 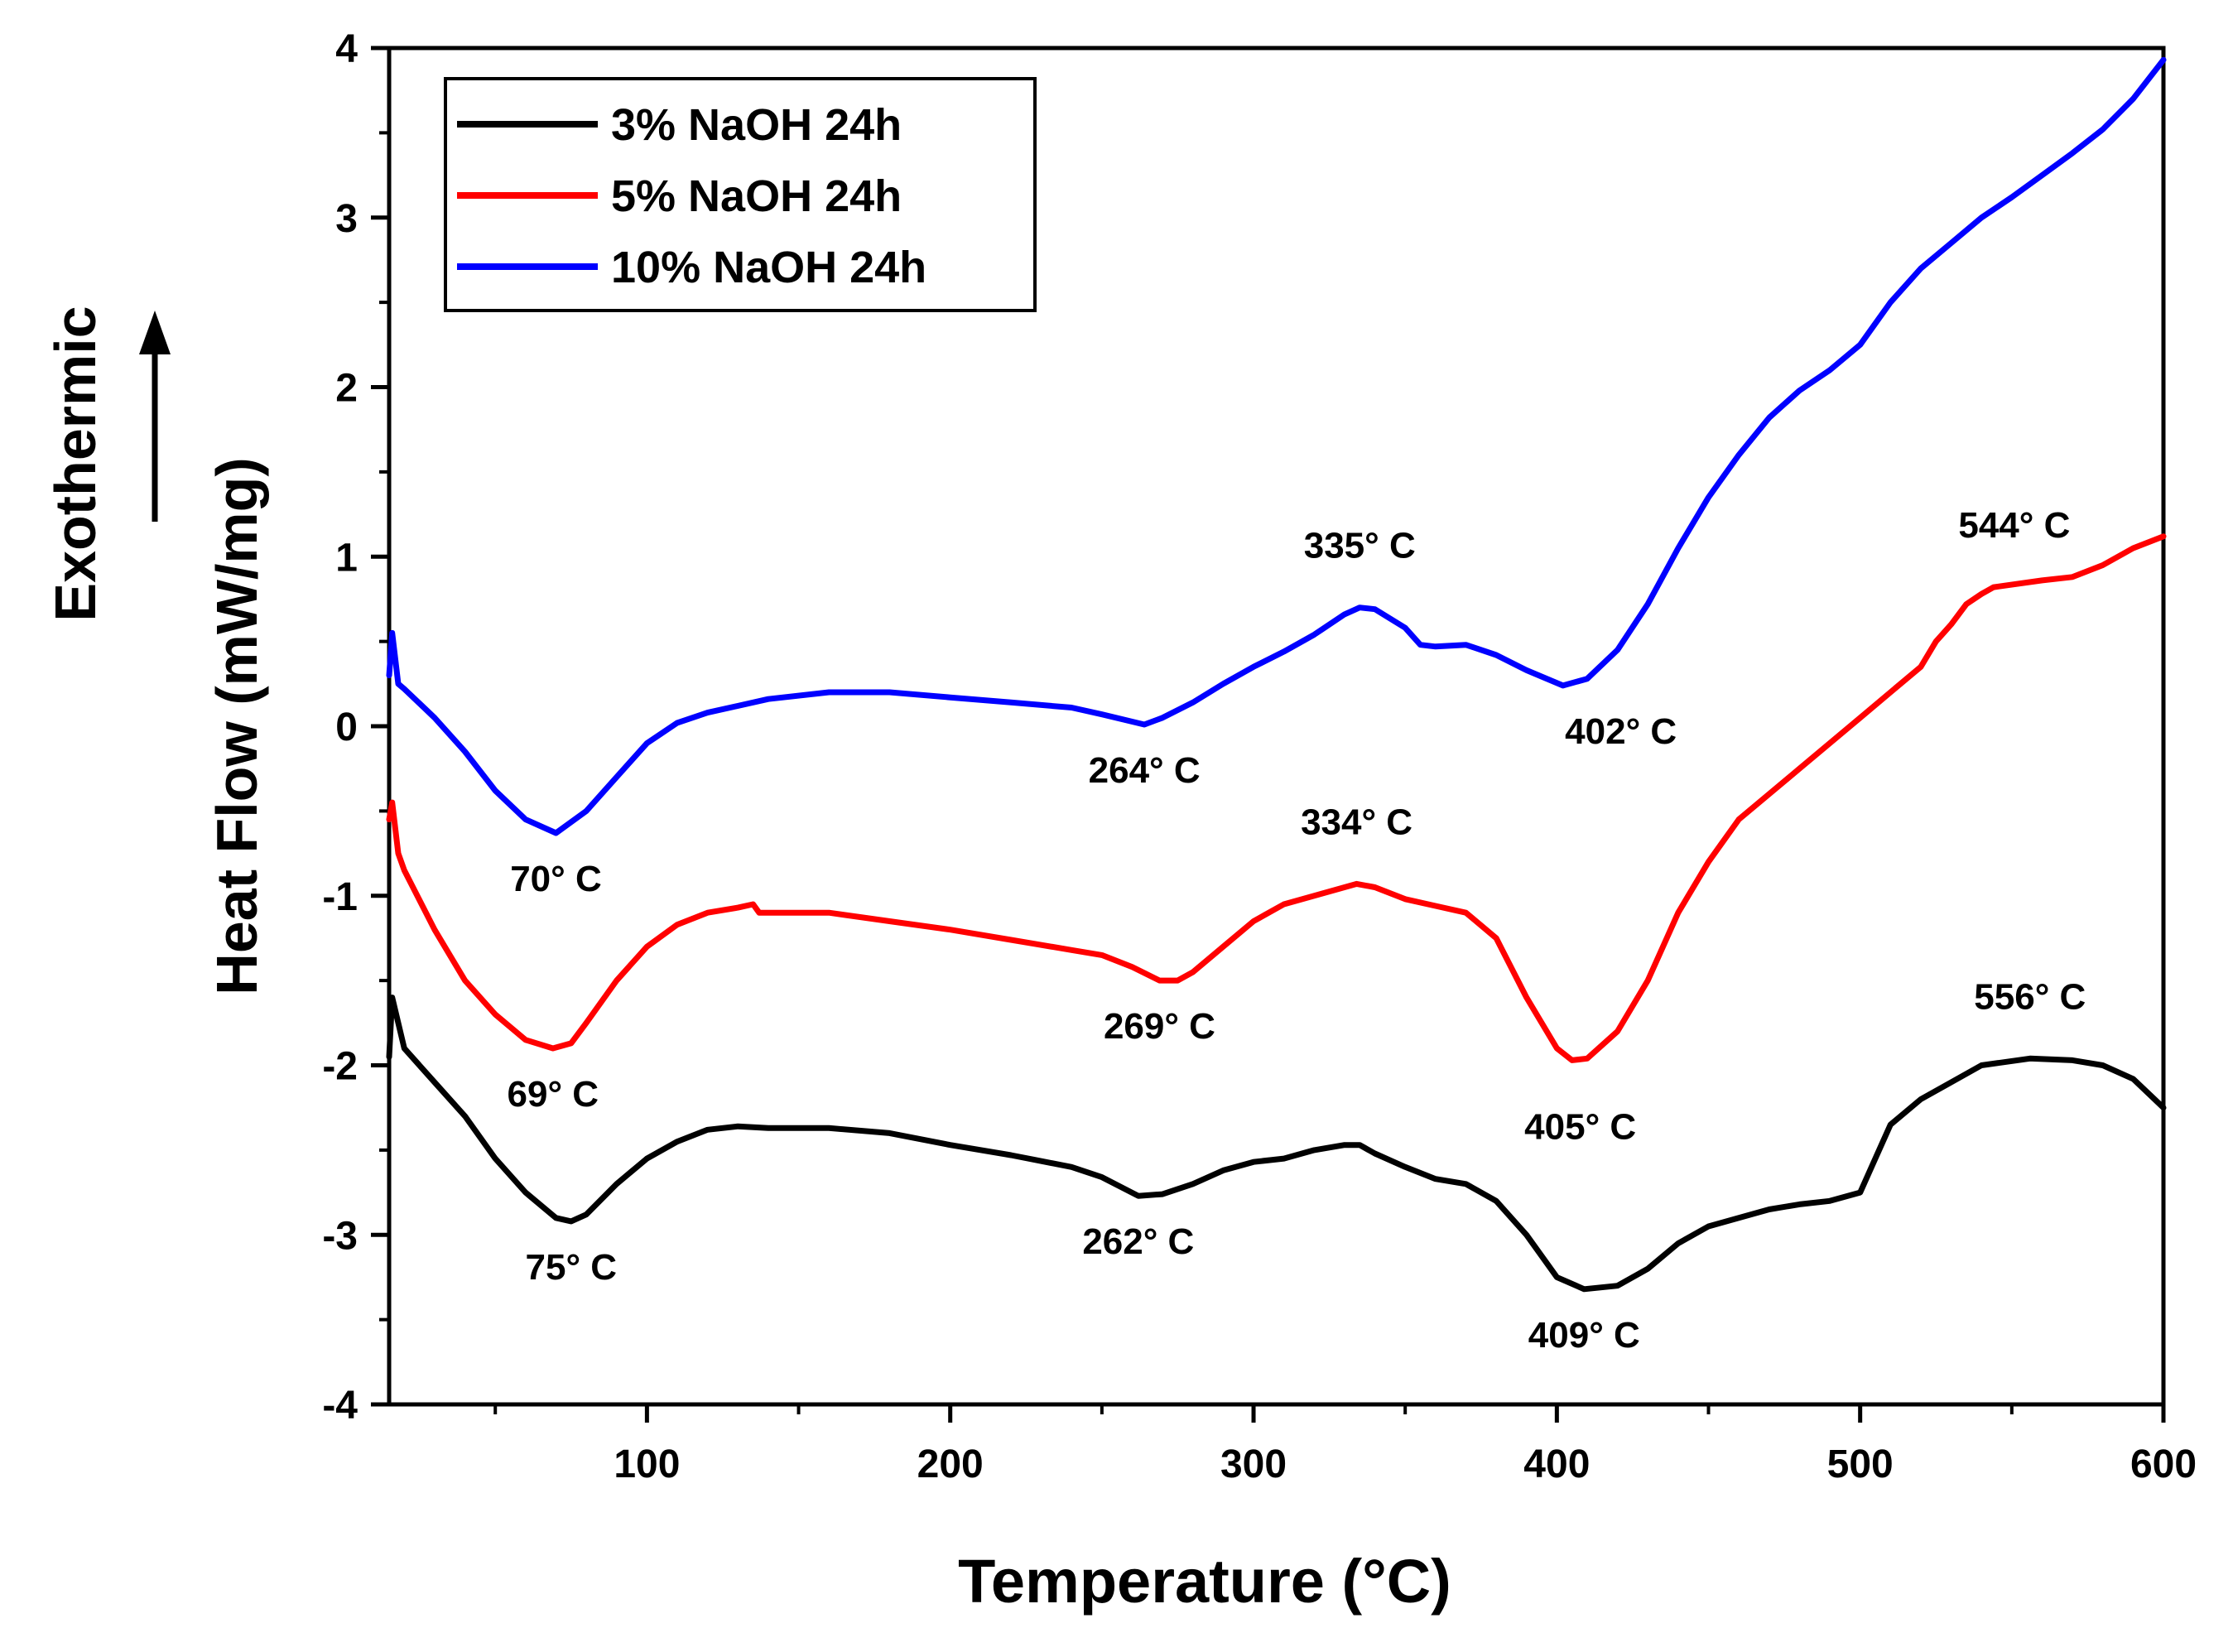 I want to click on peak-annotation: 405° C, so click(x=1580, y=1126).